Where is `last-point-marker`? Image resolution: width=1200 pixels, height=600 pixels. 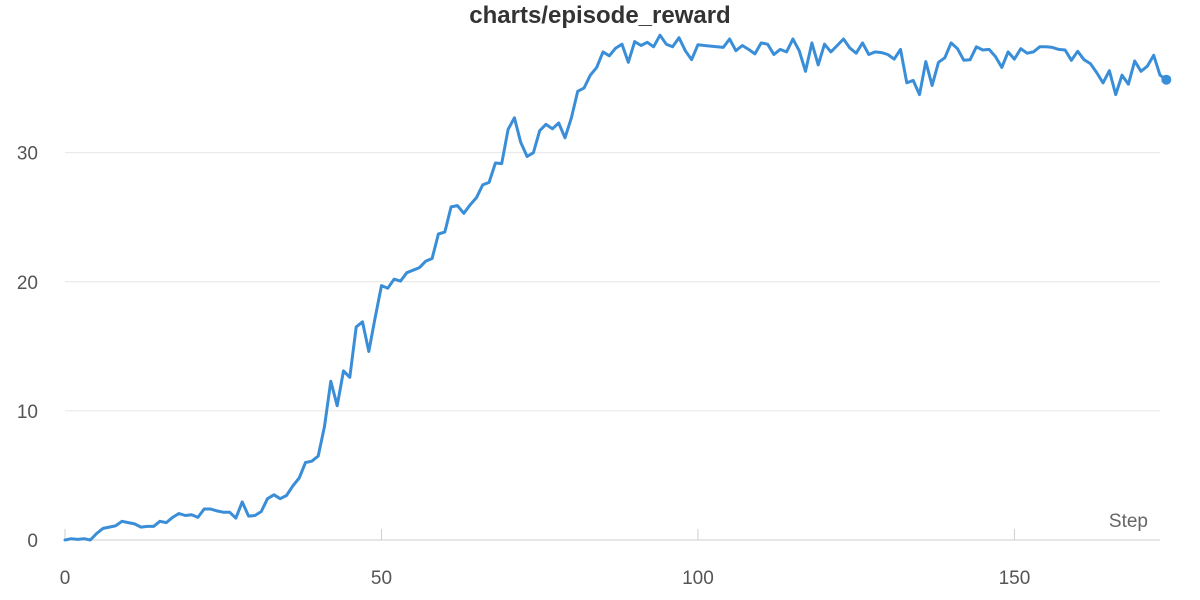 last-point-marker is located at coordinates (1166, 80).